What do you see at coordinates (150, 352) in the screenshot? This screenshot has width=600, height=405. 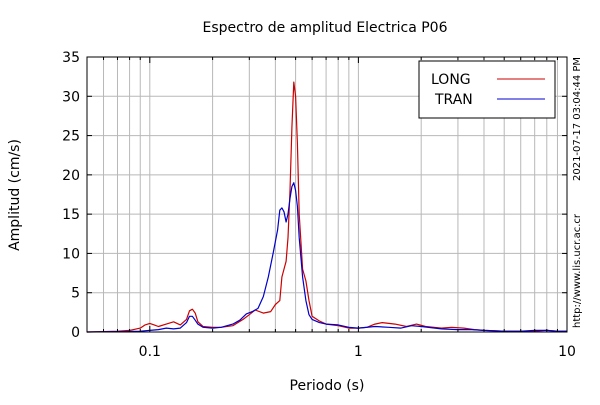 I see `x-tick-label: 0.1` at bounding box center [150, 352].